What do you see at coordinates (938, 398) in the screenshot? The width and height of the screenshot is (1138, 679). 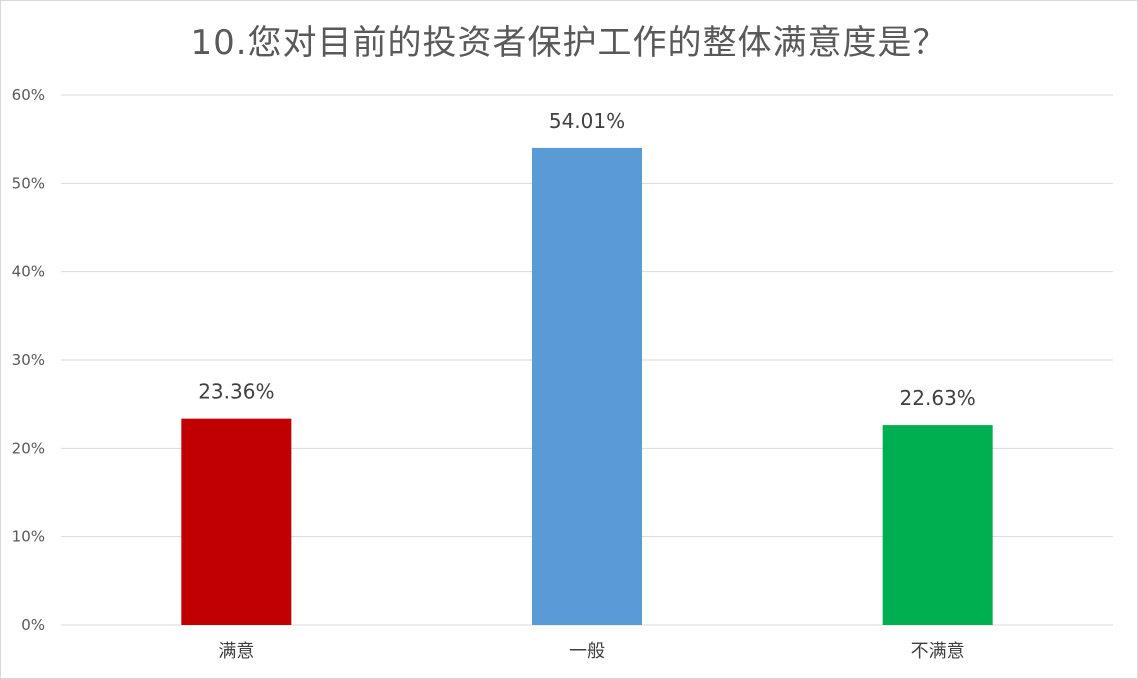 I see `data-label: 22.63%` at bounding box center [938, 398].